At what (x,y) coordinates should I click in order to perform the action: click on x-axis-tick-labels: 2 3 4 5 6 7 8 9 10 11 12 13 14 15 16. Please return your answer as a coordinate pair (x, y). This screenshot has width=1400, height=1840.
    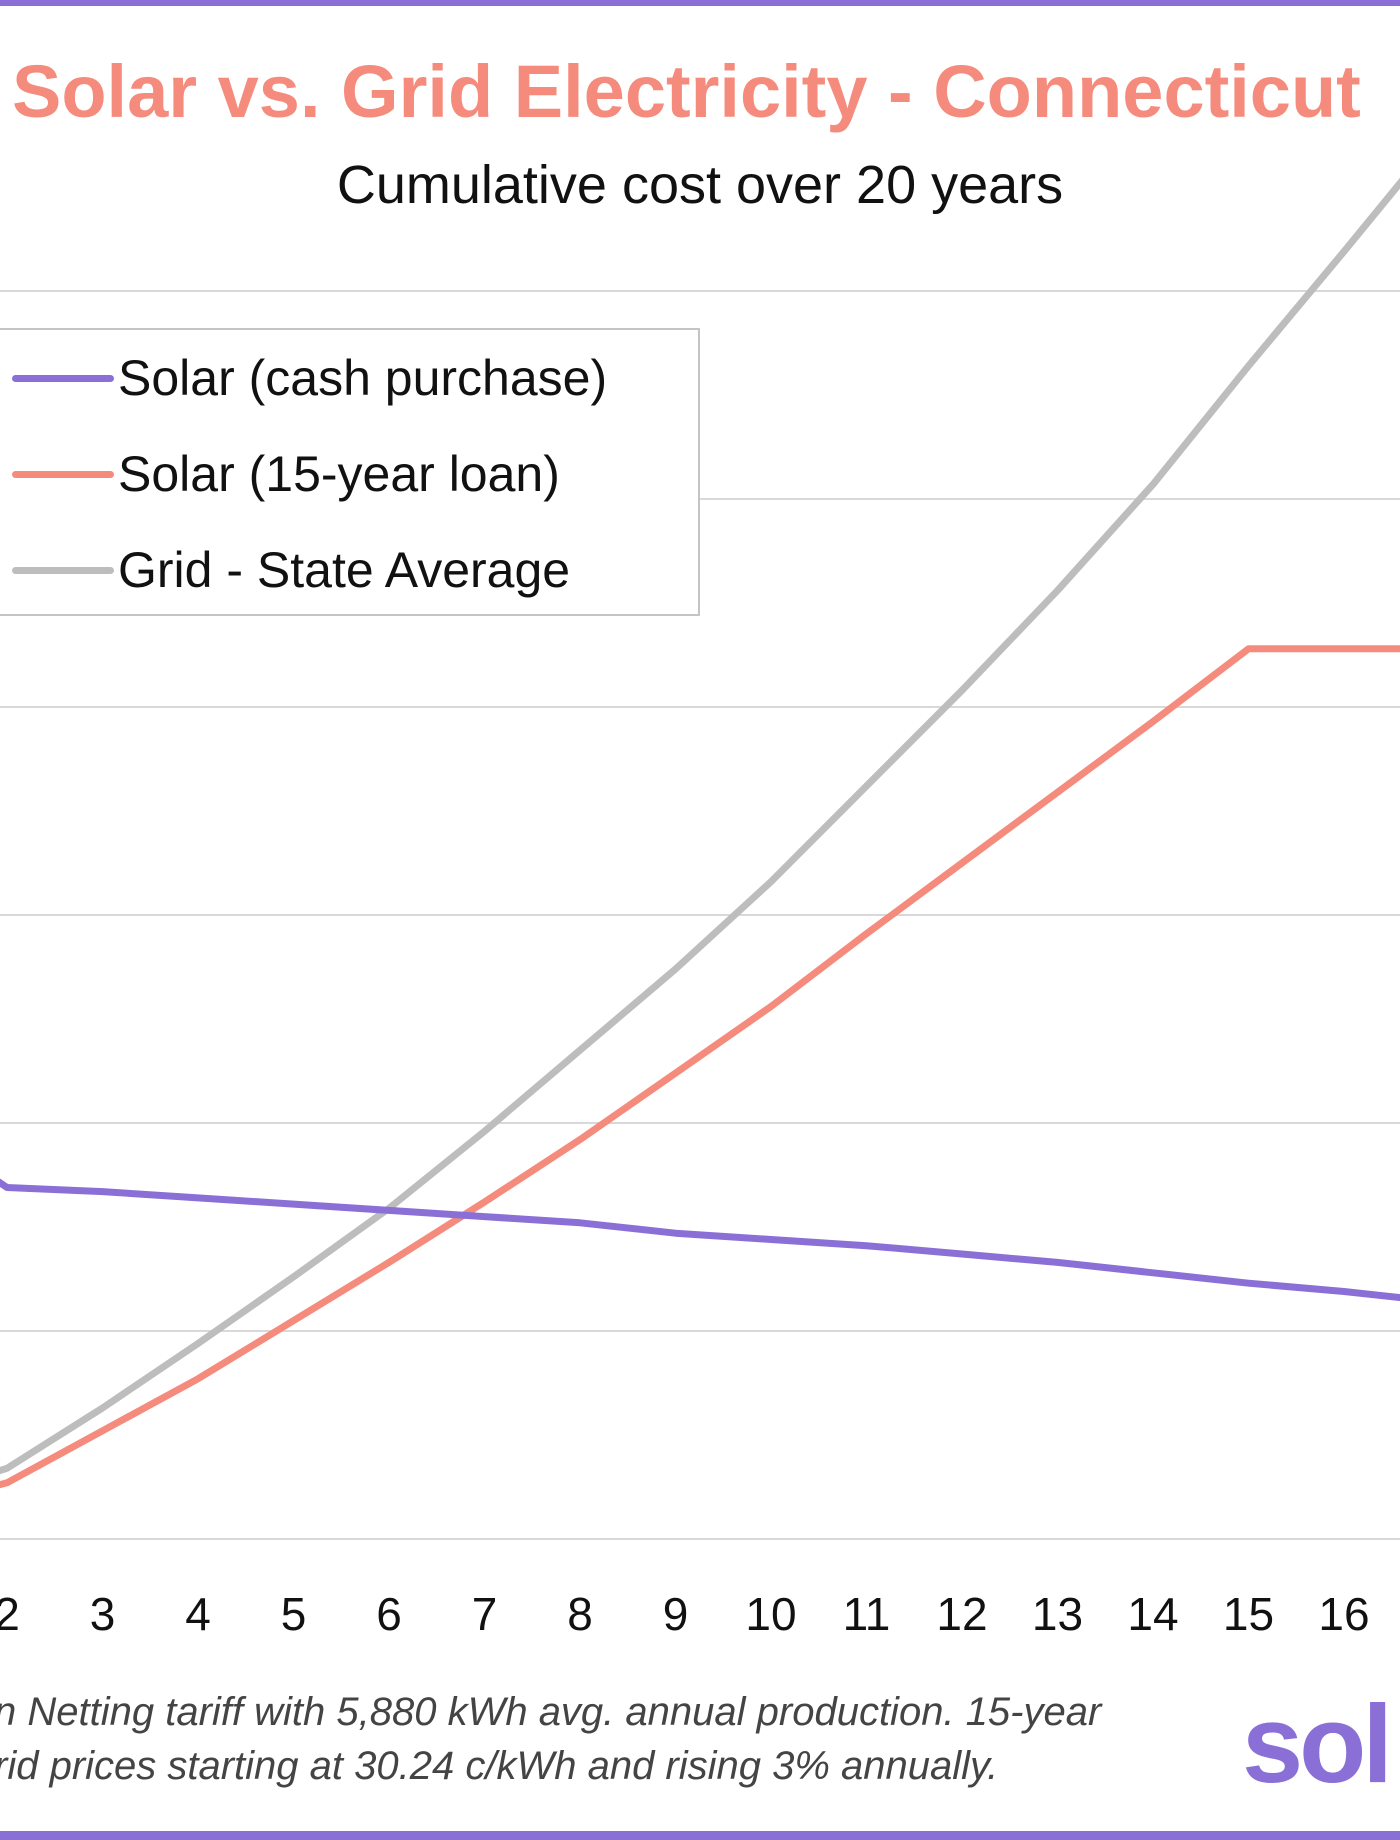
    Looking at the image, I should click on (685, 1614).